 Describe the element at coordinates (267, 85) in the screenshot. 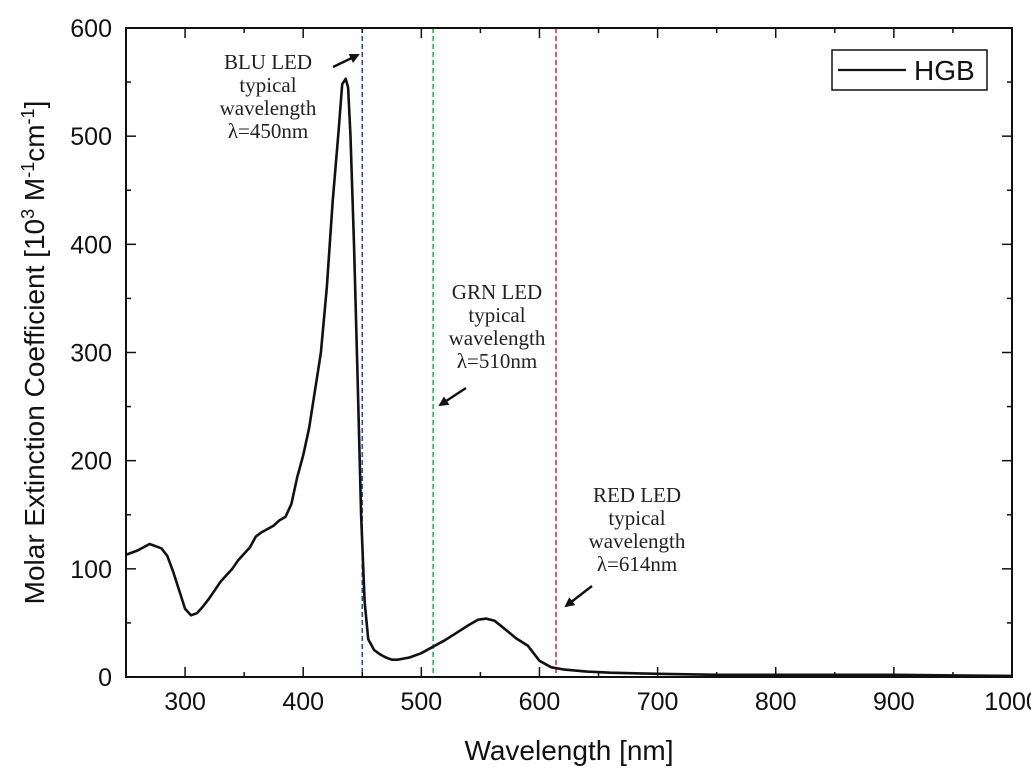

I see `blu-annotation-line: typical` at that location.